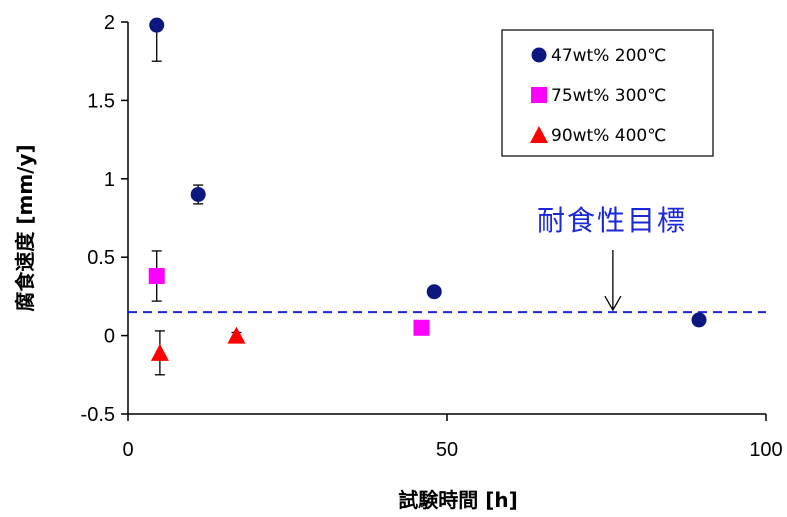 Image resolution: width=787 pixels, height=517 pixels. I want to click on legend: 47wt% 200℃ 75wt% 300℃ 90wt% 400℃, so click(607, 93).